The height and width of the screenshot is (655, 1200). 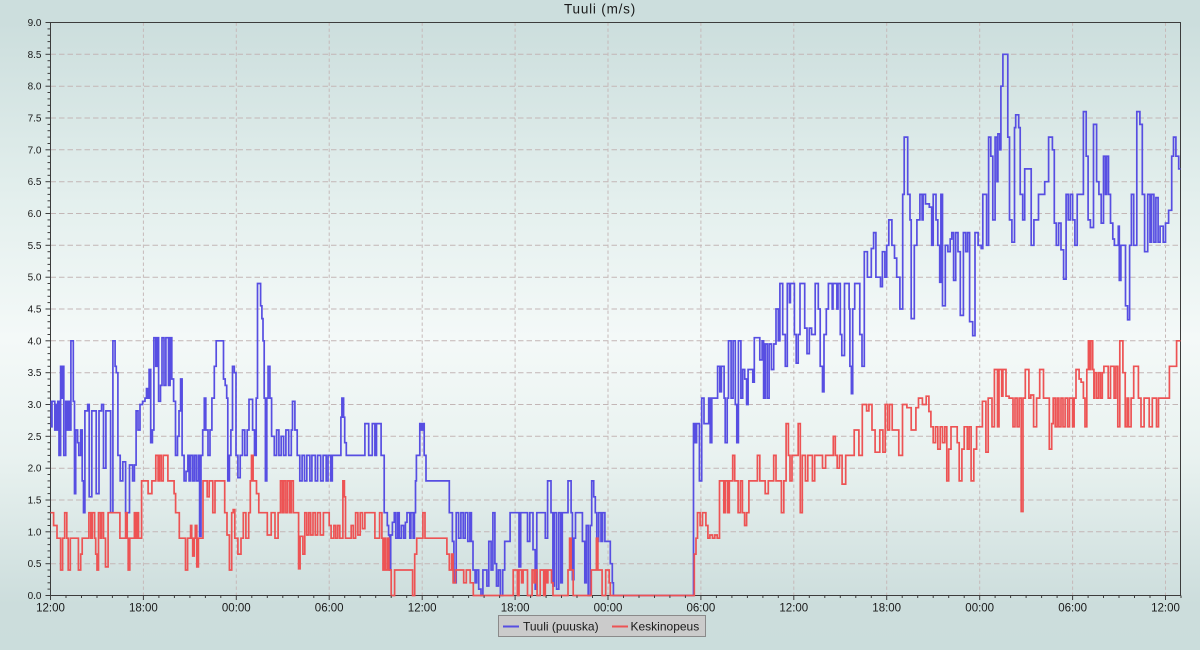 I want to click on svg-text: 5.5, so click(x=35, y=246).